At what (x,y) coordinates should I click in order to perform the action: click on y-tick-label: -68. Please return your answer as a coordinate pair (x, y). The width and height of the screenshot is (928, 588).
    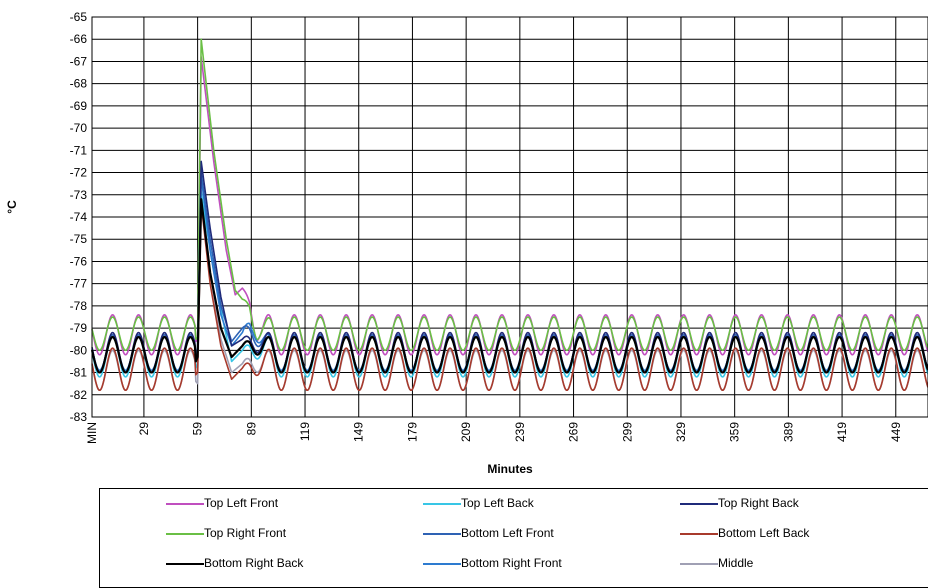
    Looking at the image, I should click on (79, 84).